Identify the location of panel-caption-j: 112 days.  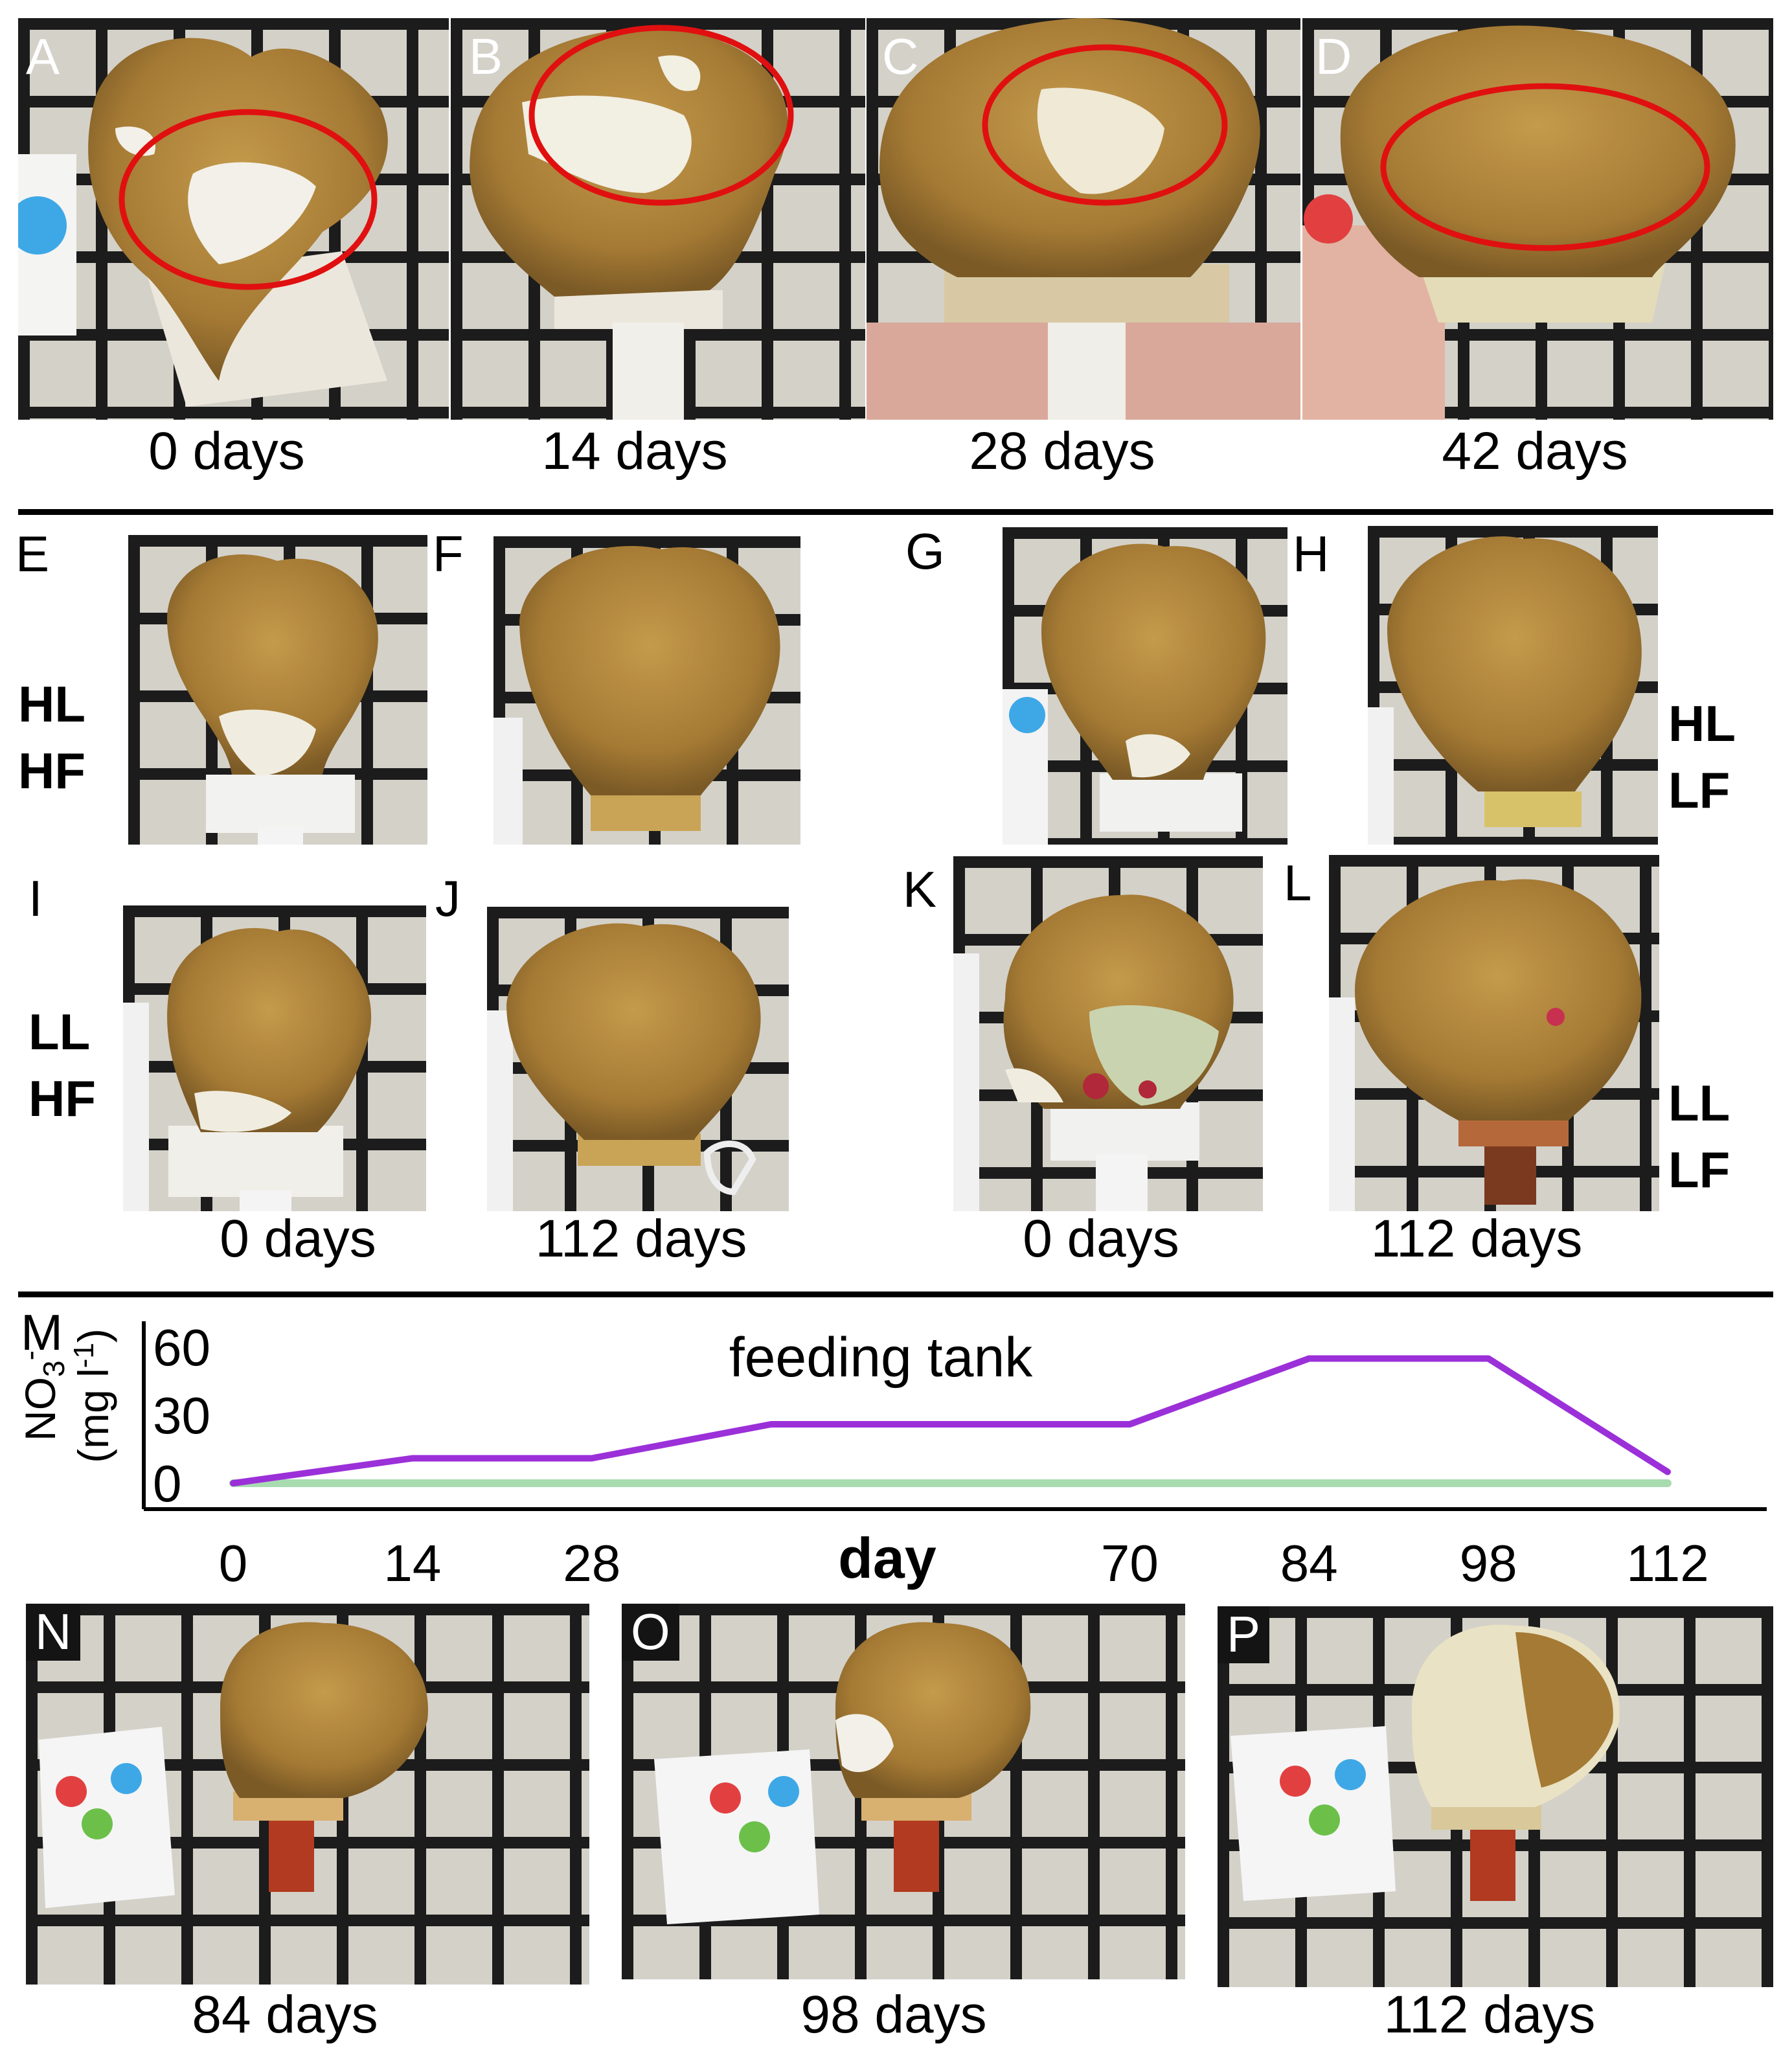
(641, 1238).